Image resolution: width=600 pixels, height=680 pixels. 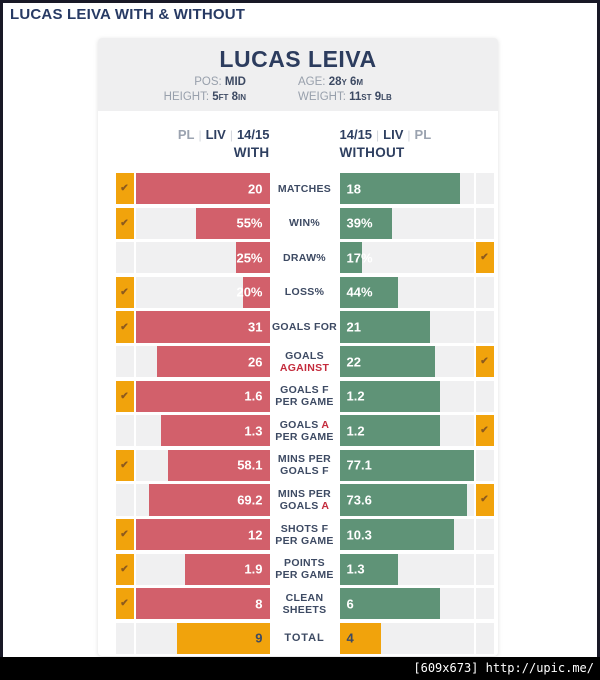 I want to click on with-bar-track: 1.3, so click(x=202, y=431).